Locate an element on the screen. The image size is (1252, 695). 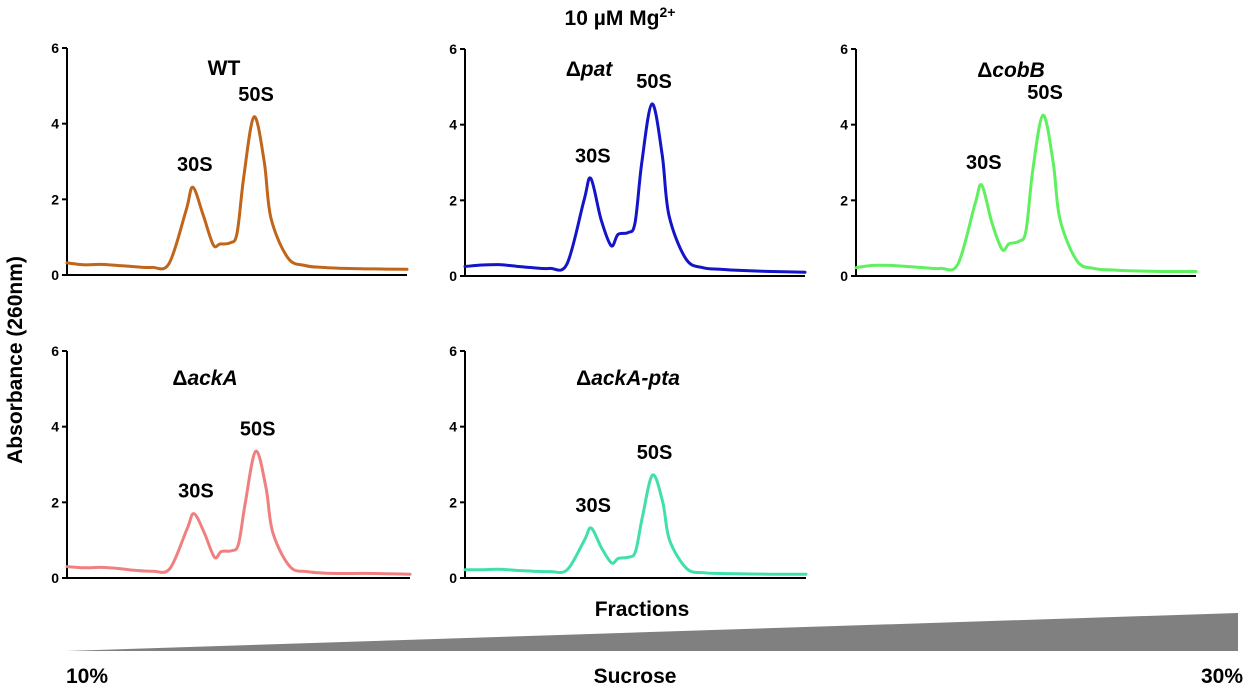
panel-title-name: cobB is located at coordinates (1018, 70).